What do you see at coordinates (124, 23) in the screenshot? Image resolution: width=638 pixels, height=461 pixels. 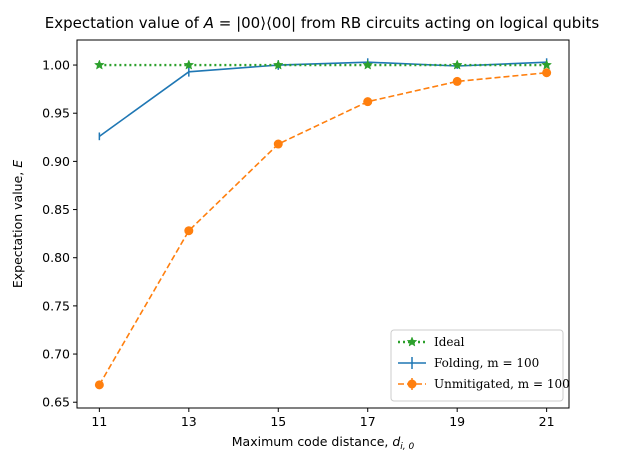 I see `chart-title-prefix: Expectation value of` at bounding box center [124, 23].